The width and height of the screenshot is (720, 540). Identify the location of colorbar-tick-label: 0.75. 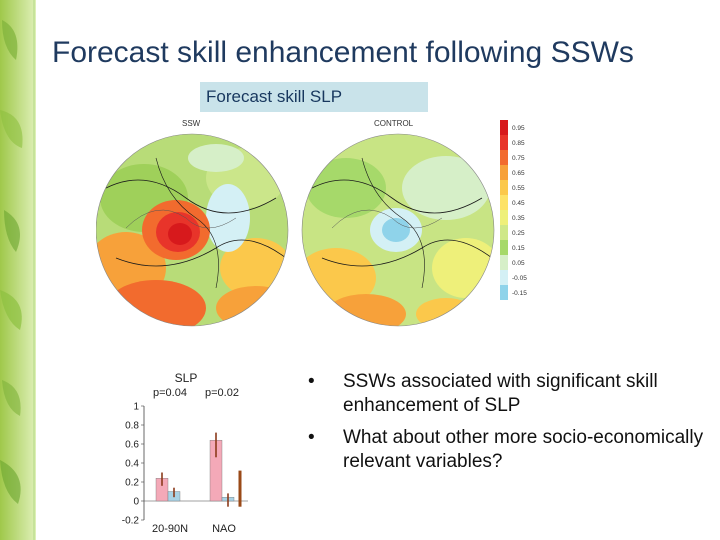
(518, 158).